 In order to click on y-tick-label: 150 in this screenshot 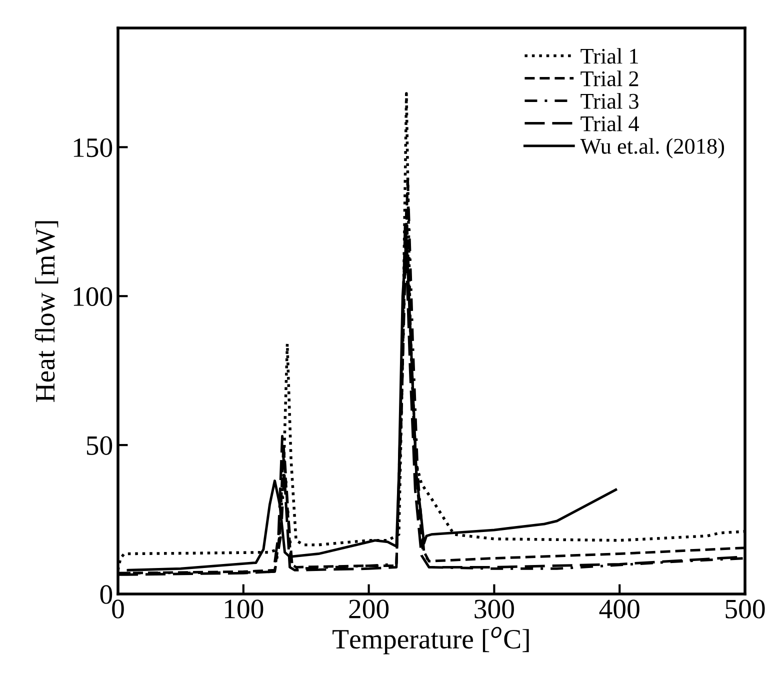, I will do `click(93, 148)`.